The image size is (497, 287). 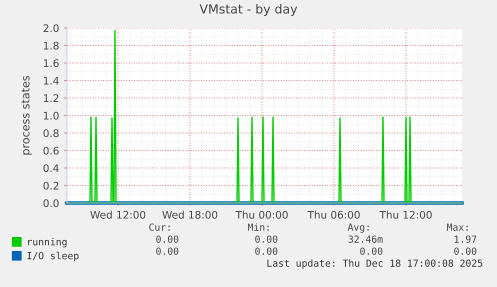 I want to click on text: Cur:, so click(x=159, y=227).